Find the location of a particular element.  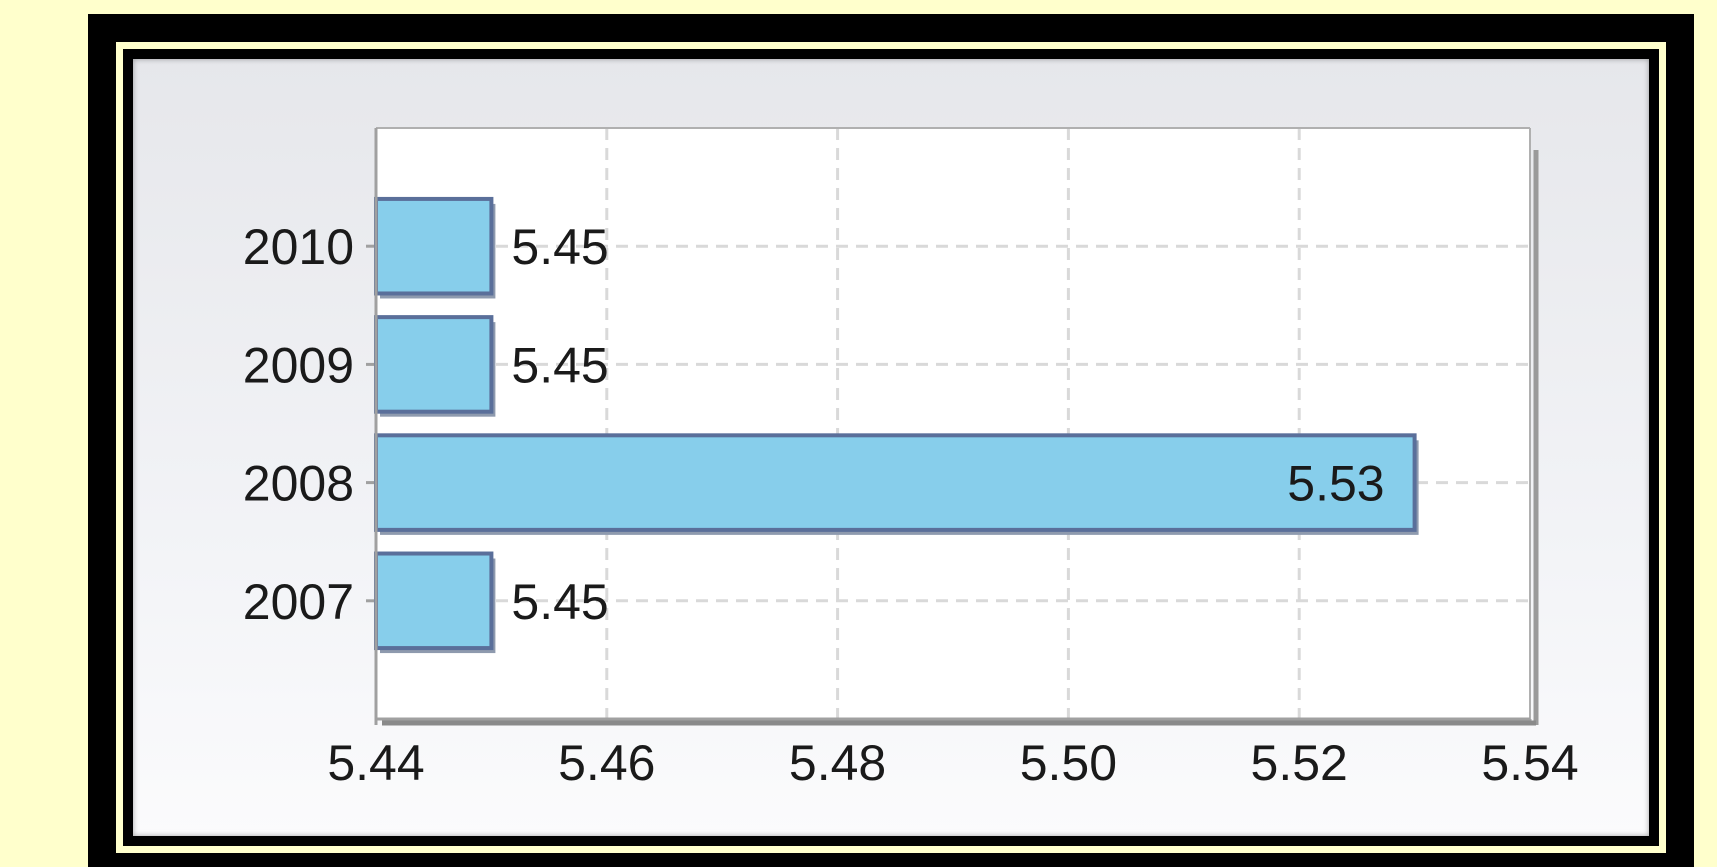

bar-value-label: 5.53 is located at coordinates (1335, 484).